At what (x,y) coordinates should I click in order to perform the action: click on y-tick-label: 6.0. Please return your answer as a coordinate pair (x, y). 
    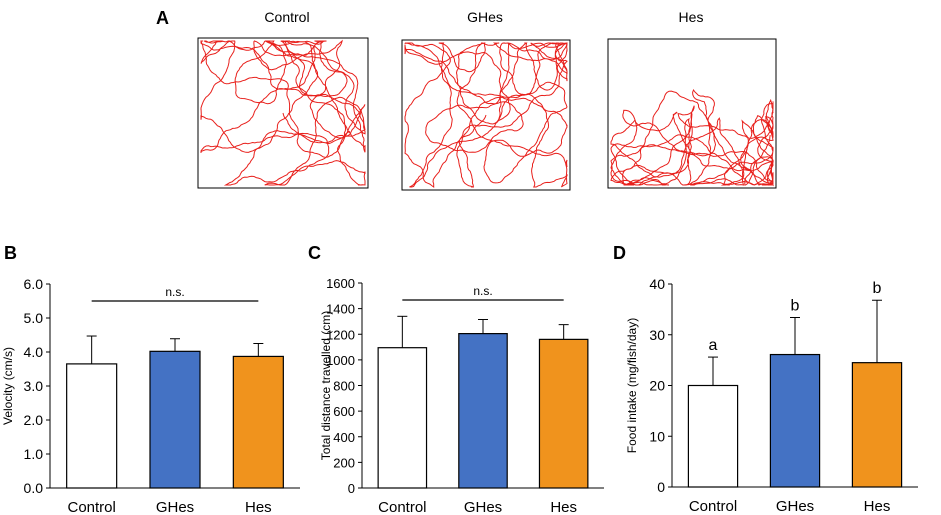
    Looking at the image, I should click on (34, 284).